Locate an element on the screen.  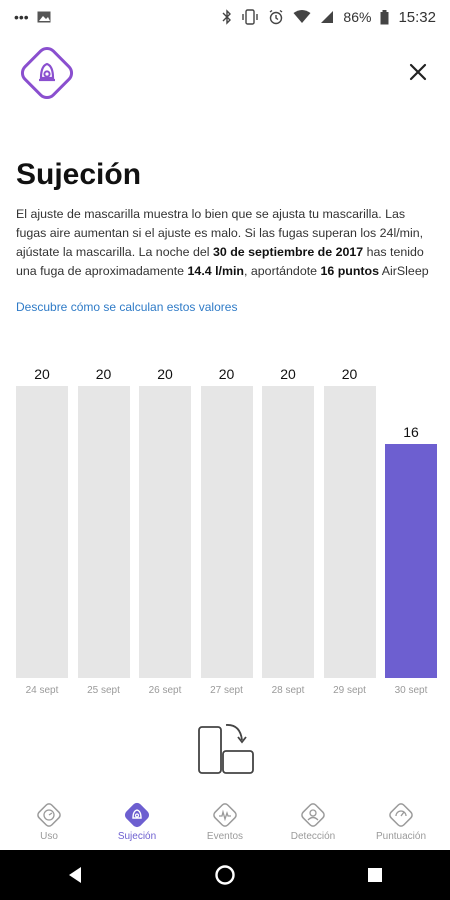
status-bar: ••• 86% 15:32 is located at coordinates (225, 17).